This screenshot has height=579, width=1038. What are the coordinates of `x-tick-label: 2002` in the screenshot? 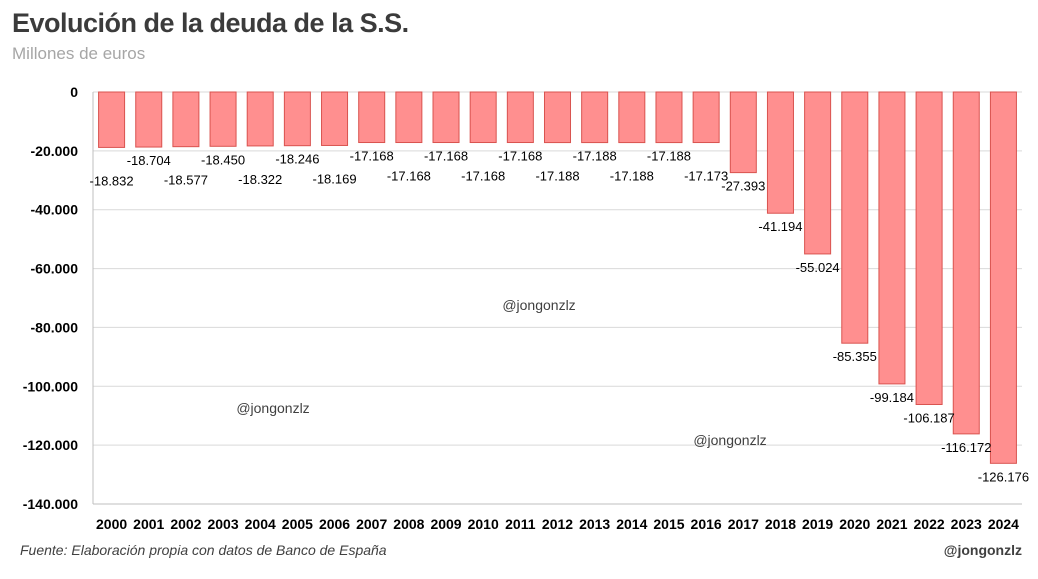 It's located at (185, 524).